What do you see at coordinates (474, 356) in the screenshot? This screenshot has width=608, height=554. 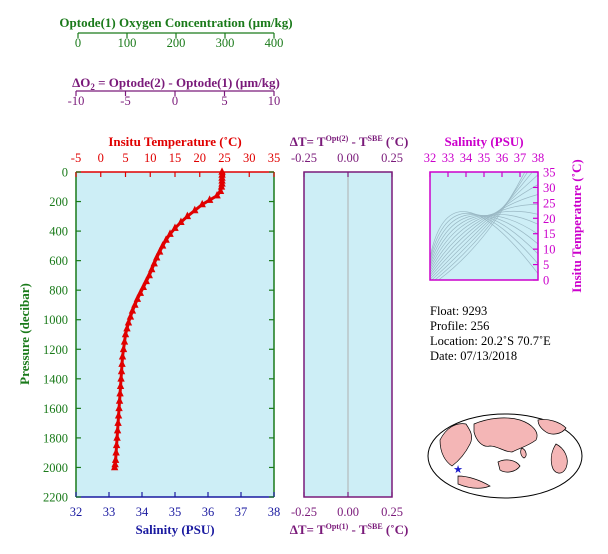 I see `date: Date: 07/13/2018` at bounding box center [474, 356].